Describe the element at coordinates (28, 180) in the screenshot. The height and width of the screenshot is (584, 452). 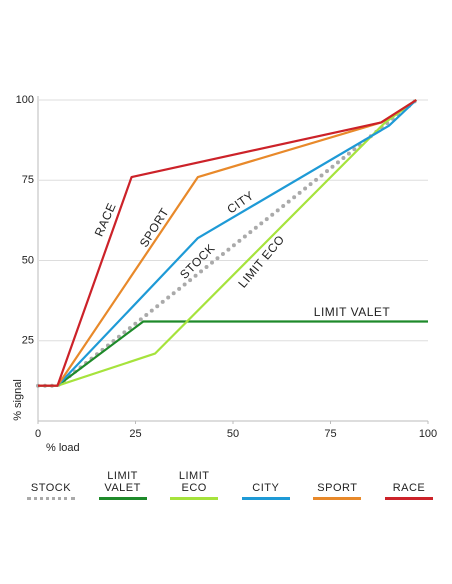
I see `y-tick-label: 75` at that location.